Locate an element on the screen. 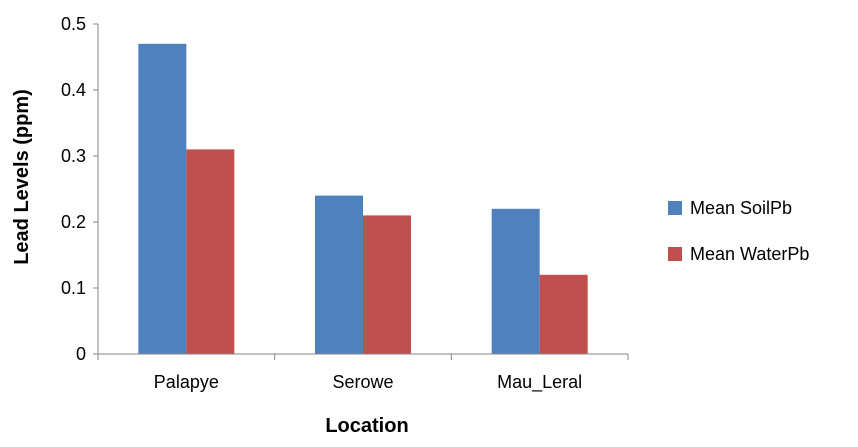  y-tick-label: 0 is located at coordinates (81, 354).